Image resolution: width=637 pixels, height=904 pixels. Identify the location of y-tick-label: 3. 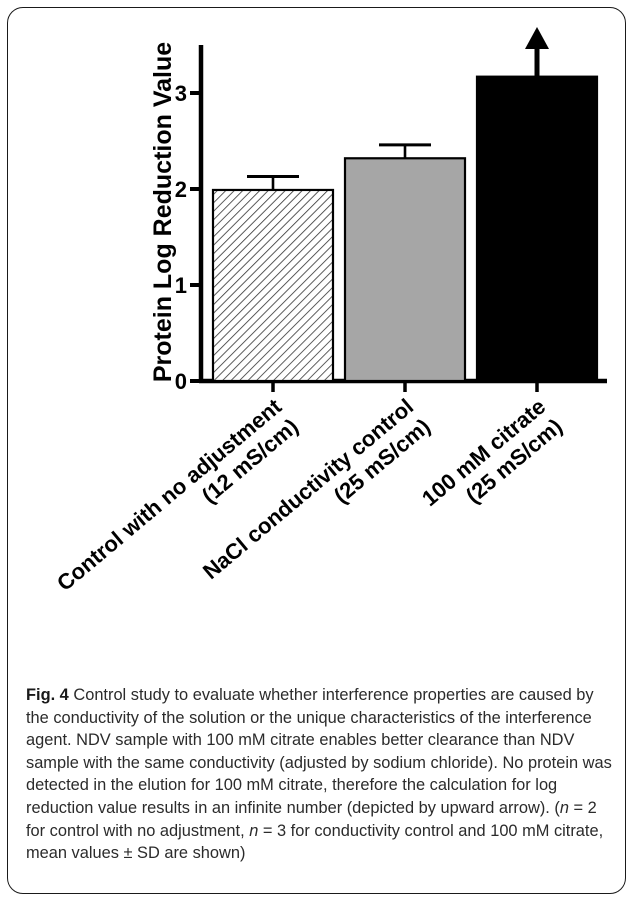
(181, 93).